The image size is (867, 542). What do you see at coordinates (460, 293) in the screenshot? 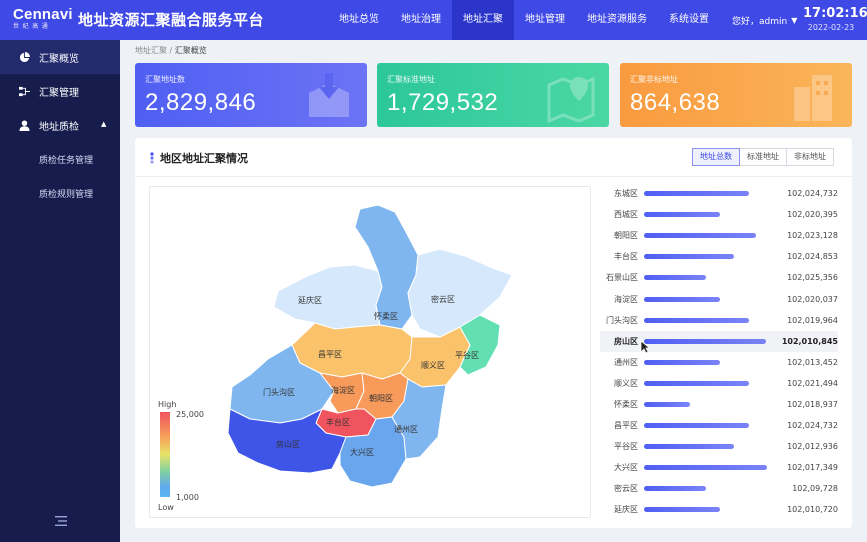
I see `district-miyun` at bounding box center [460, 293].